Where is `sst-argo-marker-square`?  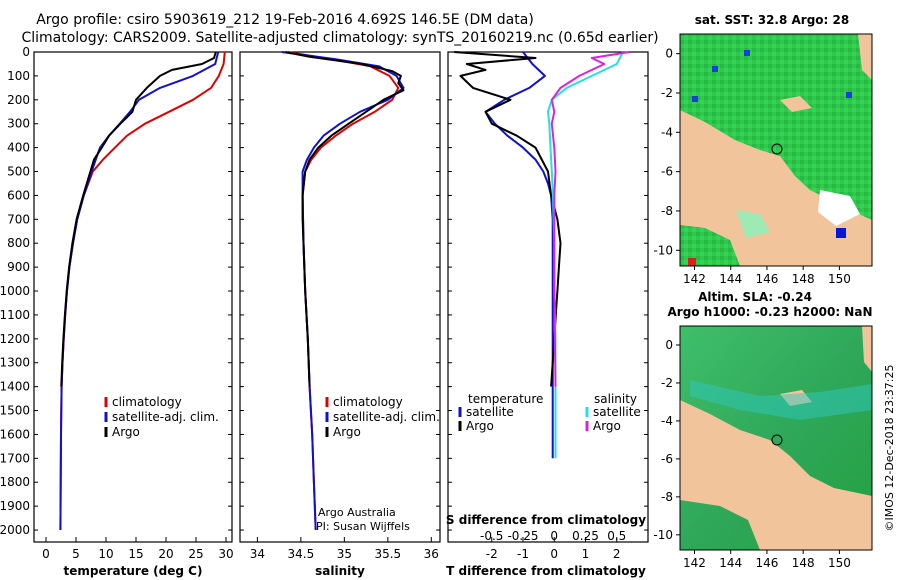
sst-argo-marker-square is located at coordinates (841, 233).